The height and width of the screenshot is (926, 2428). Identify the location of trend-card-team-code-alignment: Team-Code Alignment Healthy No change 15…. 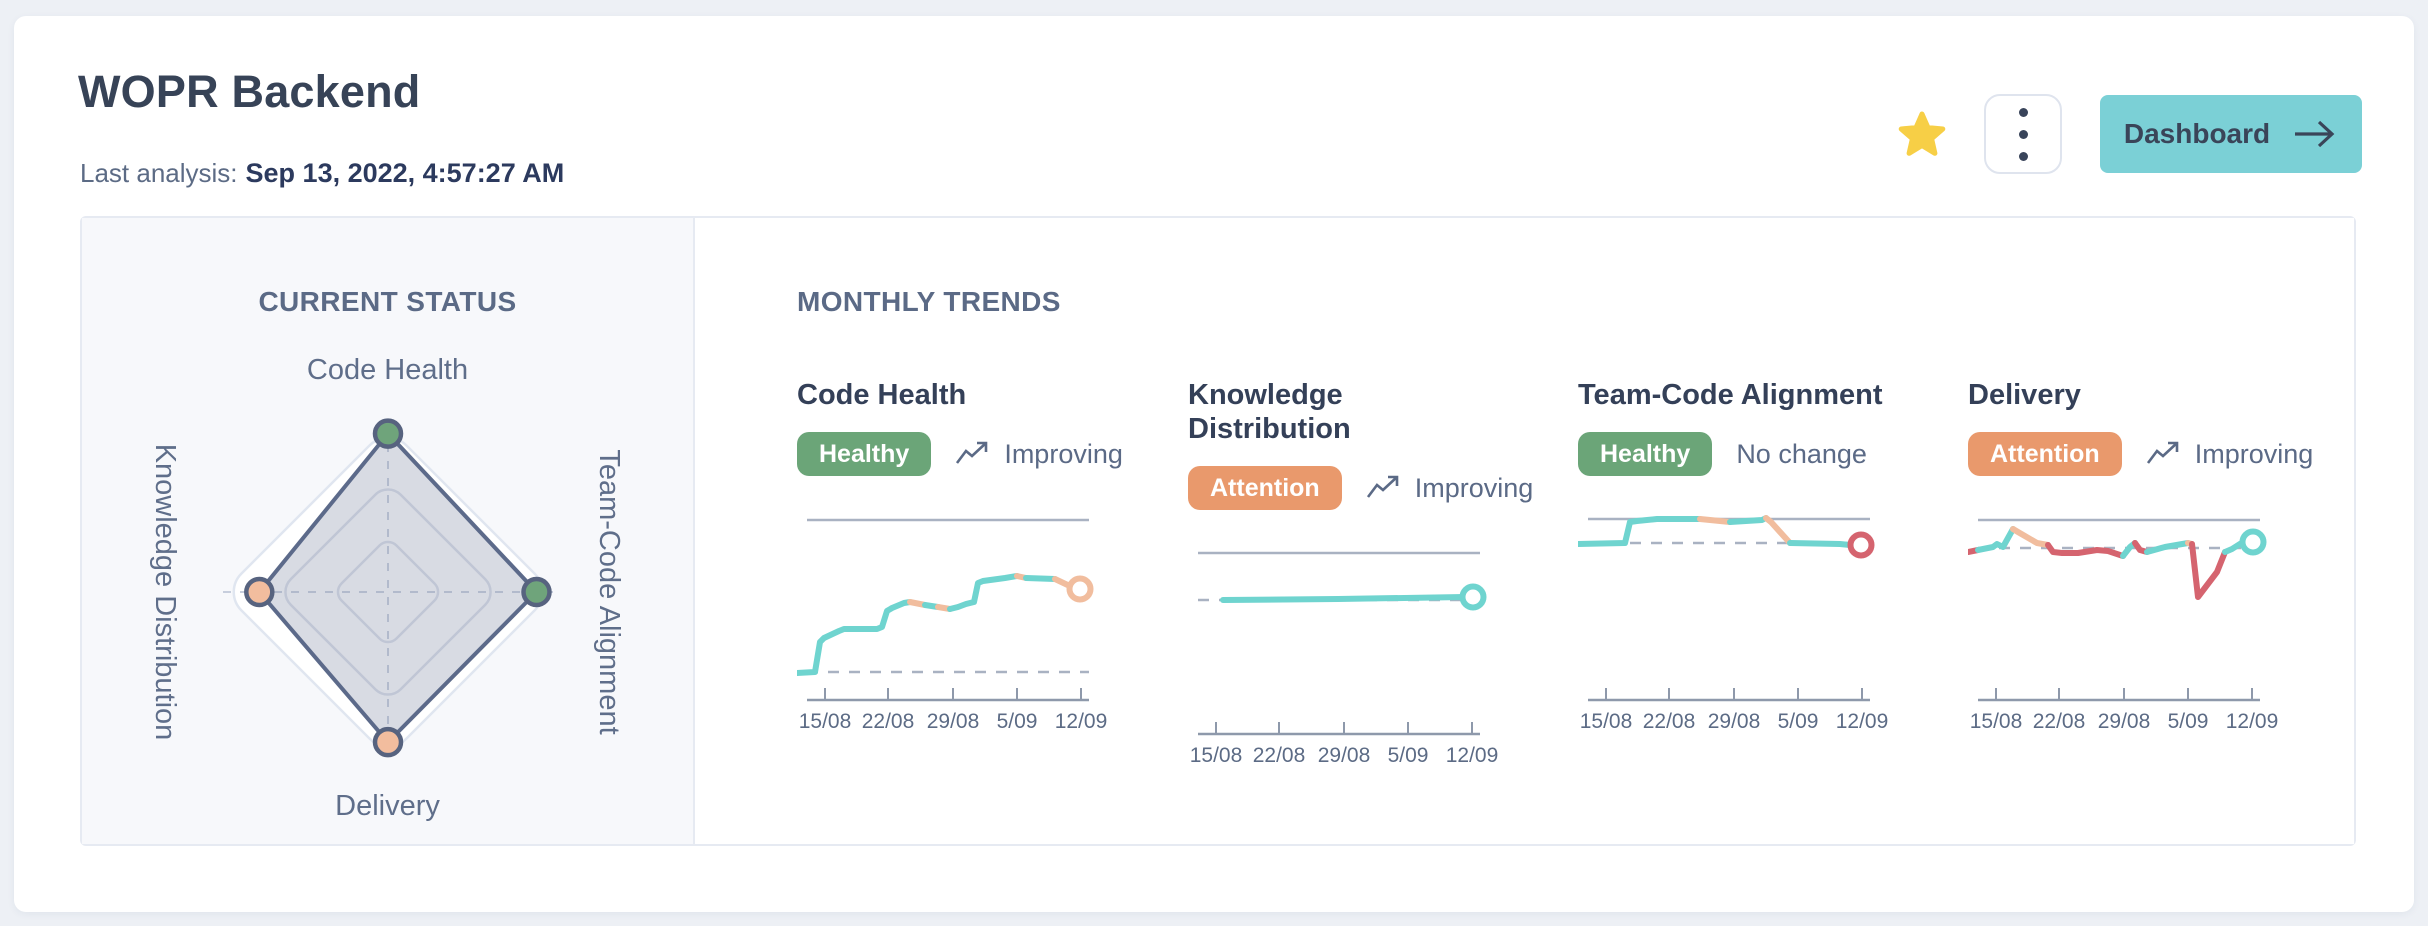
(1737, 556).